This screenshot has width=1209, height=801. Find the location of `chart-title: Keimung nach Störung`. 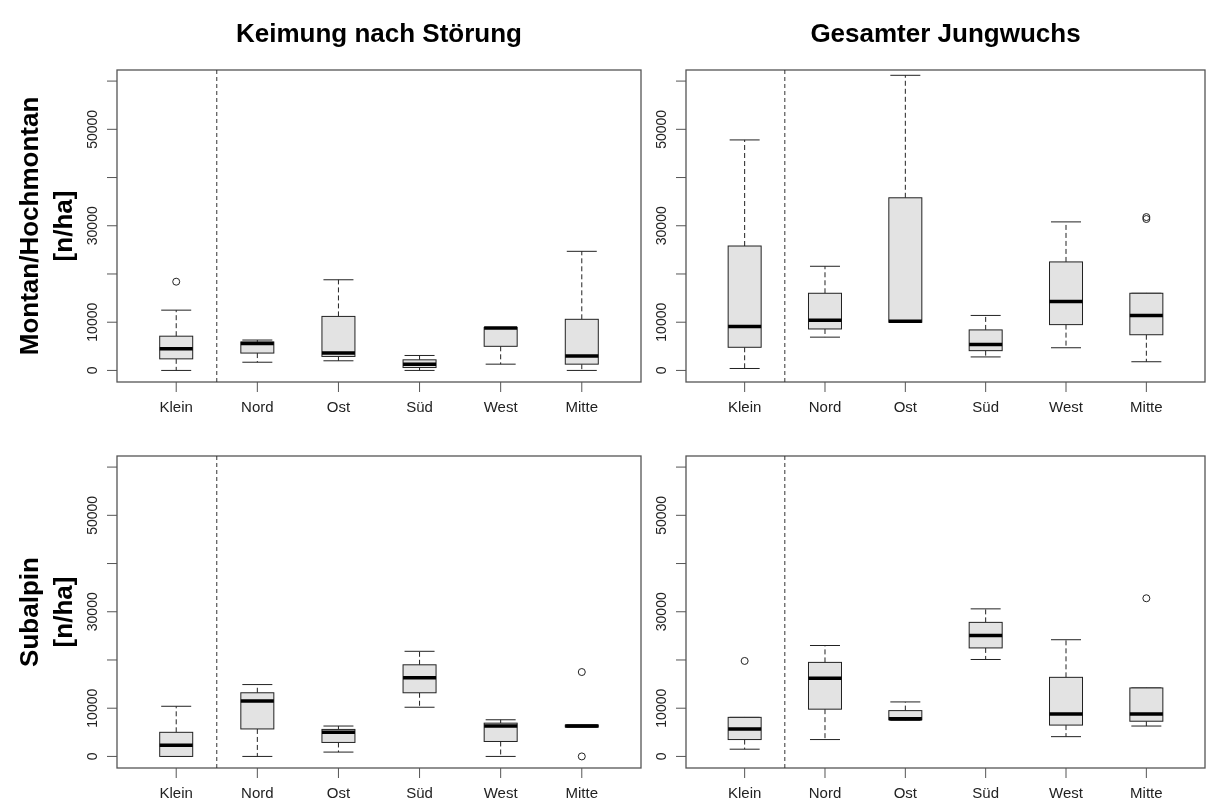

chart-title: Keimung nach Störung is located at coordinates (379, 33).